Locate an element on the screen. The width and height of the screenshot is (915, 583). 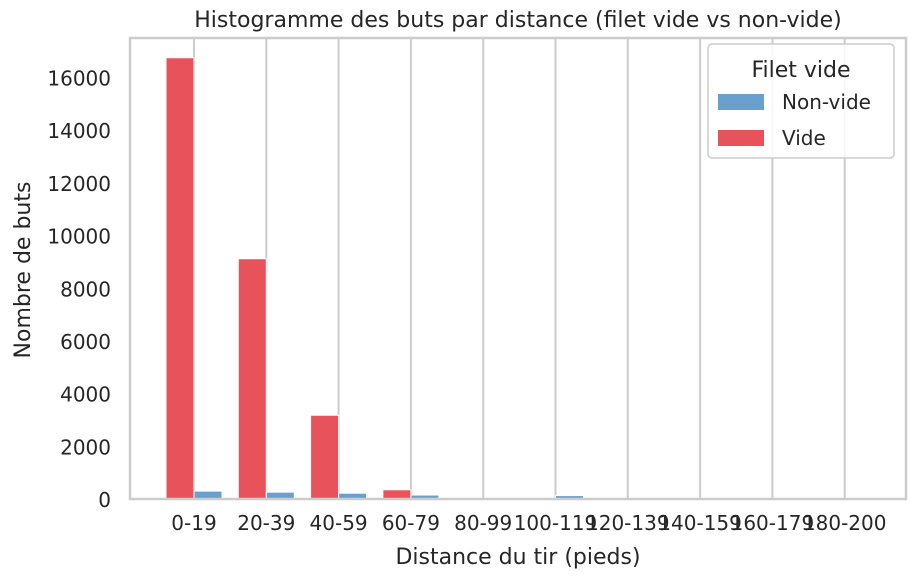
legend: Filet vide Non-vide Vide is located at coordinates (801, 101).